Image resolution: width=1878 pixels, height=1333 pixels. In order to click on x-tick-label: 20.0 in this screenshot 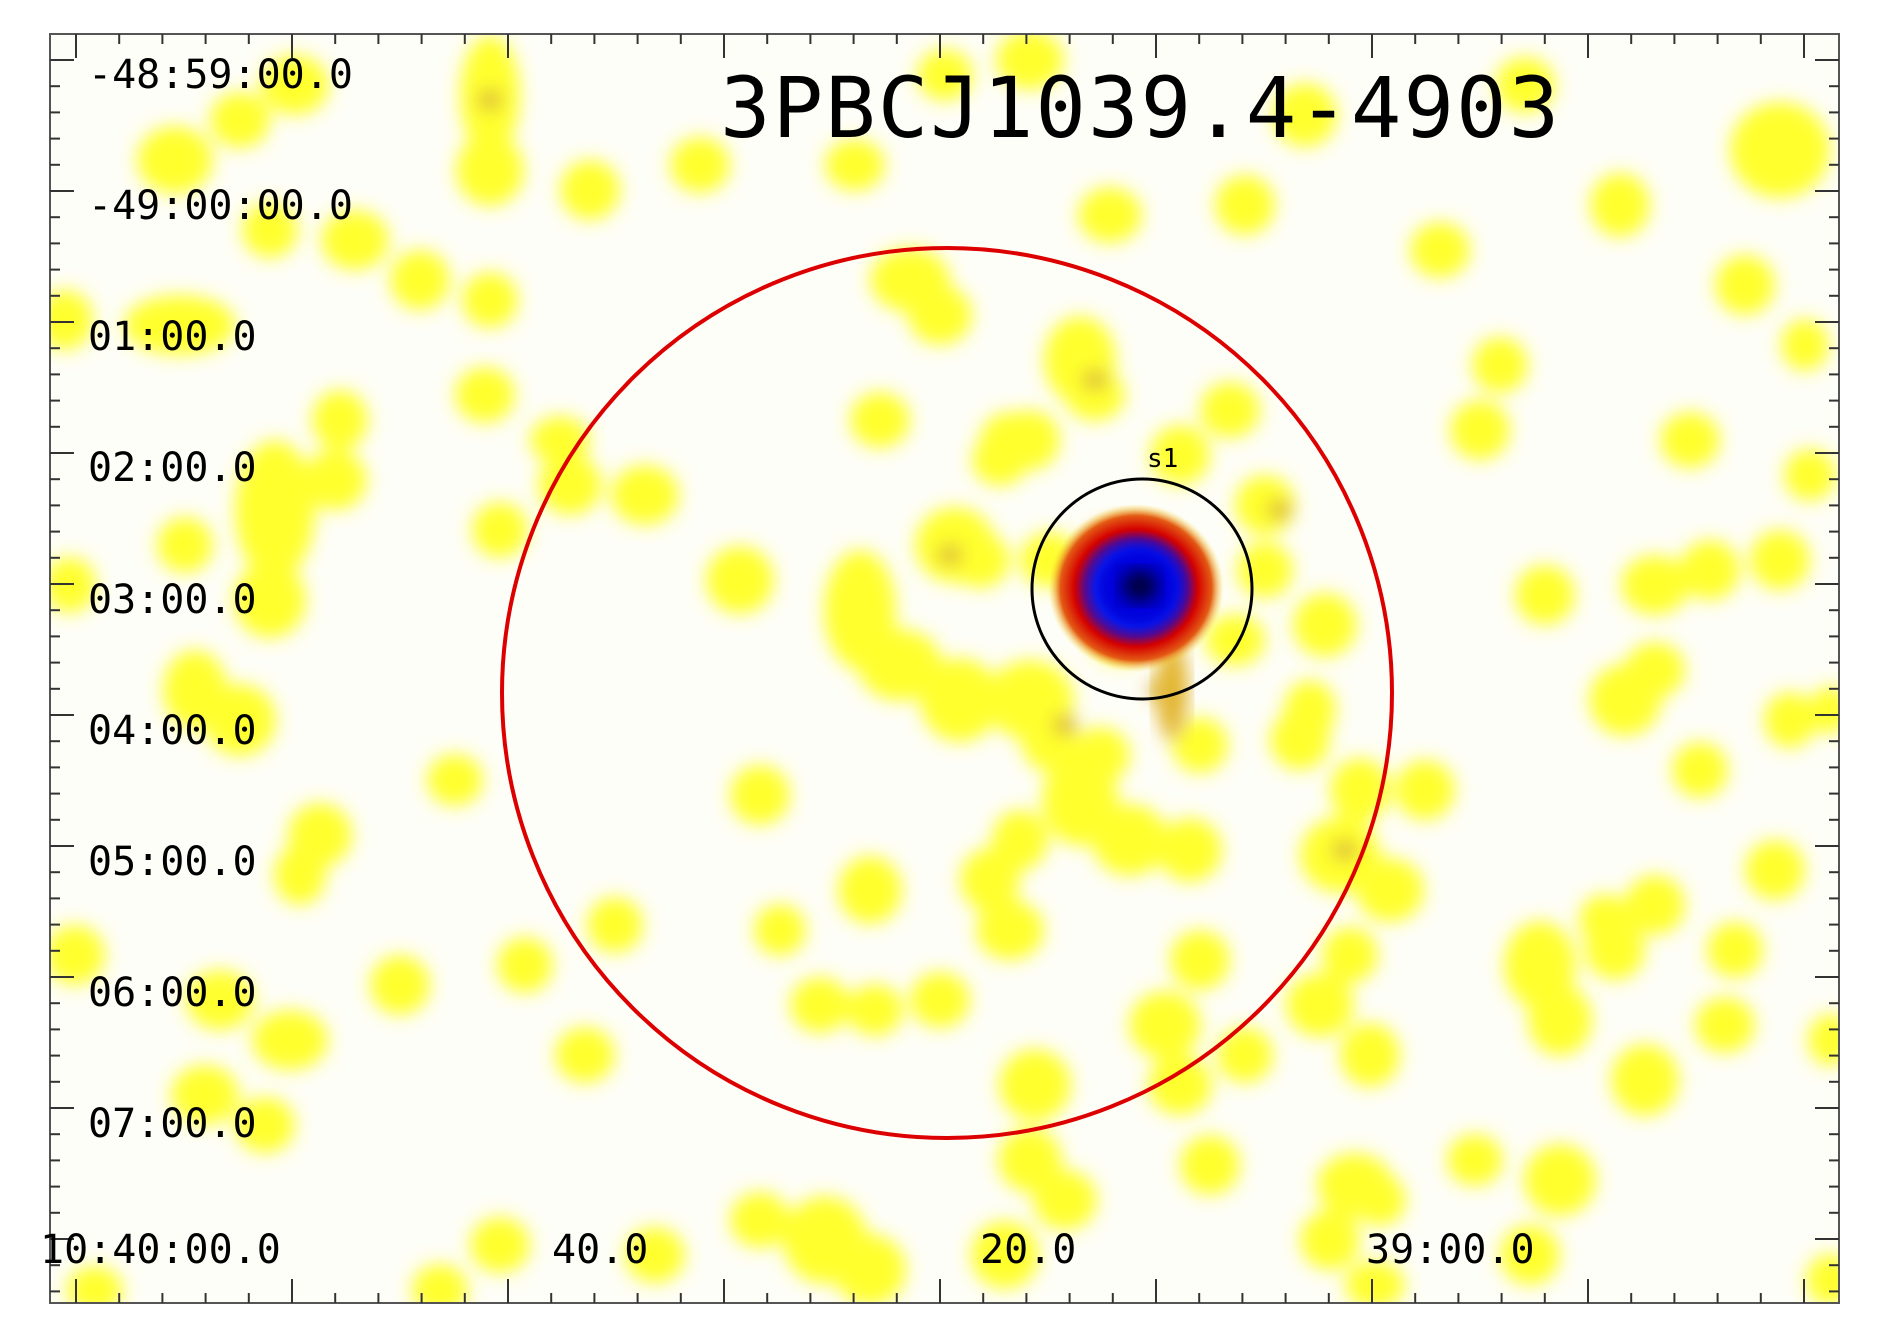, I will do `click(1028, 1250)`.